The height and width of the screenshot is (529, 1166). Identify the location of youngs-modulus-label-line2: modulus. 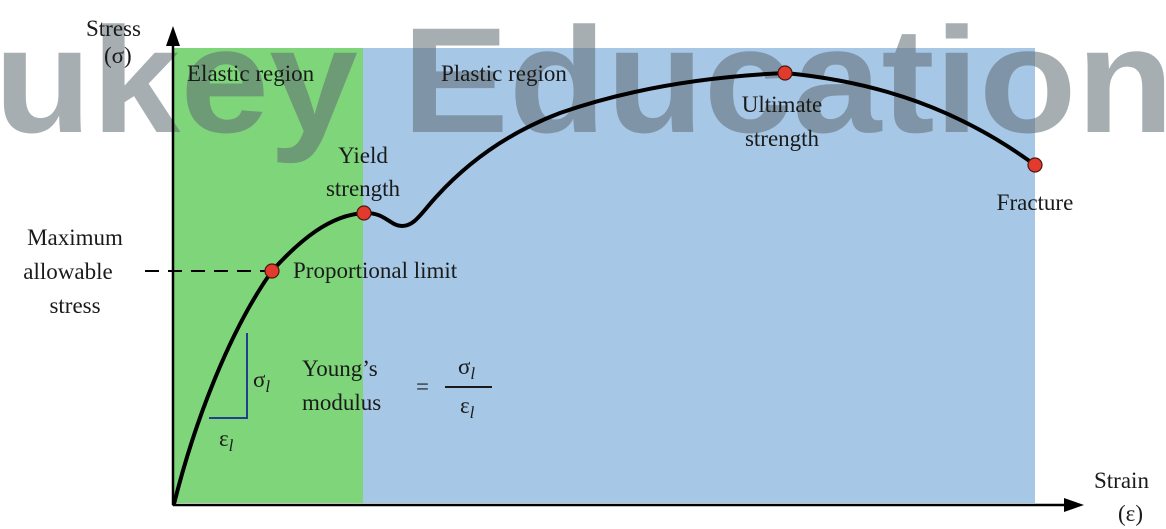
(341, 402).